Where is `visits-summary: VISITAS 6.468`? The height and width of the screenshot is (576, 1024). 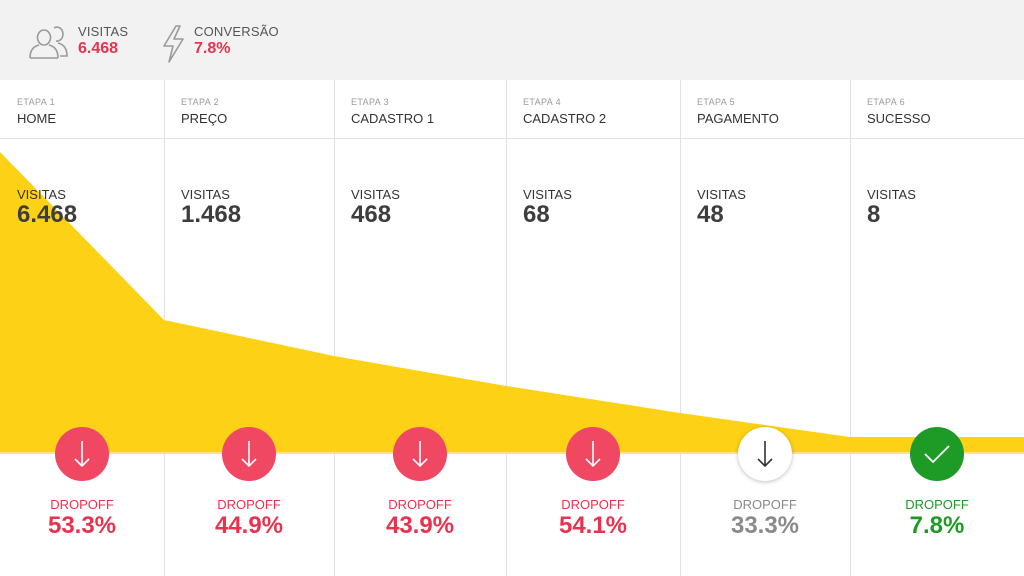
visits-summary: VISITAS 6.468 is located at coordinates (76, 44).